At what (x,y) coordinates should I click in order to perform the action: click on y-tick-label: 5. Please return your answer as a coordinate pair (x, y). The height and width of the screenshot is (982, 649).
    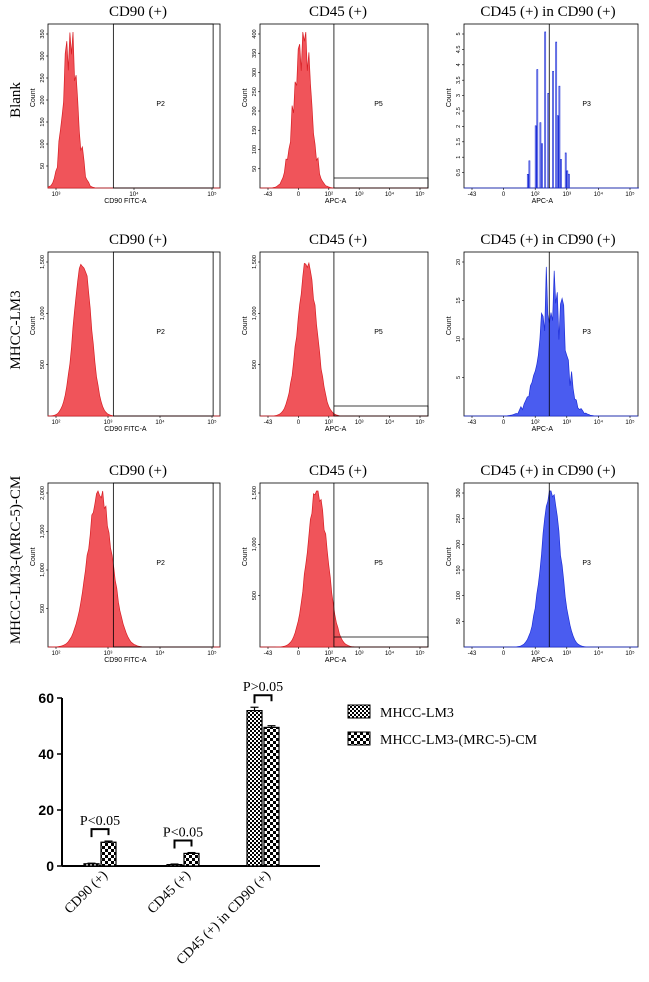
    Looking at the image, I should click on (459, 377).